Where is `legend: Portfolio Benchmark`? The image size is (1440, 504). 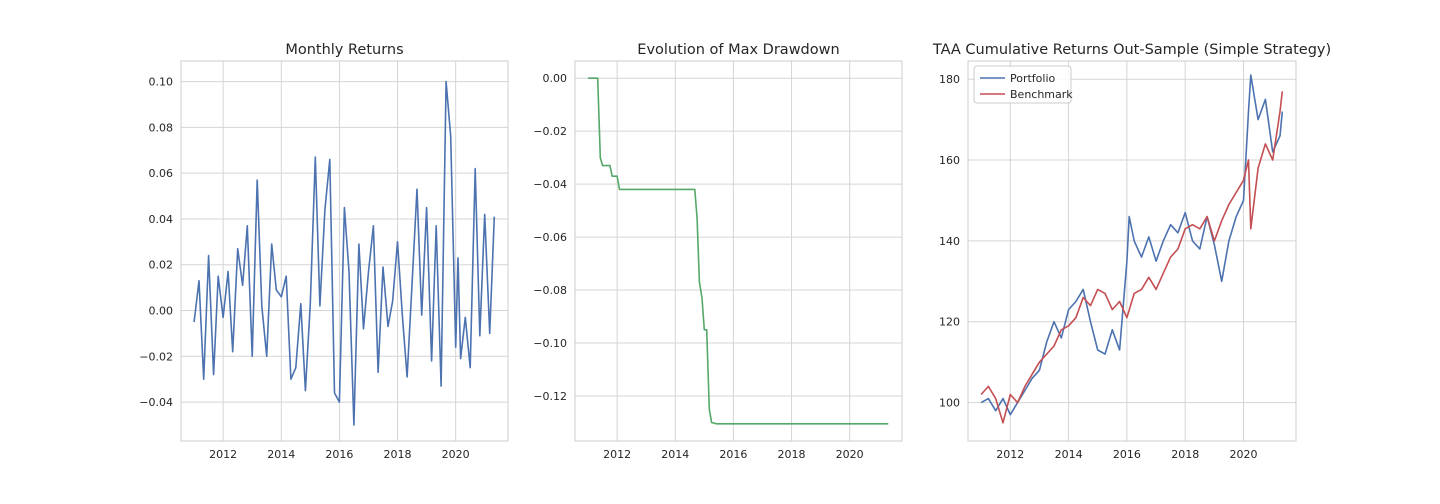 legend: Portfolio Benchmark is located at coordinates (1023, 84).